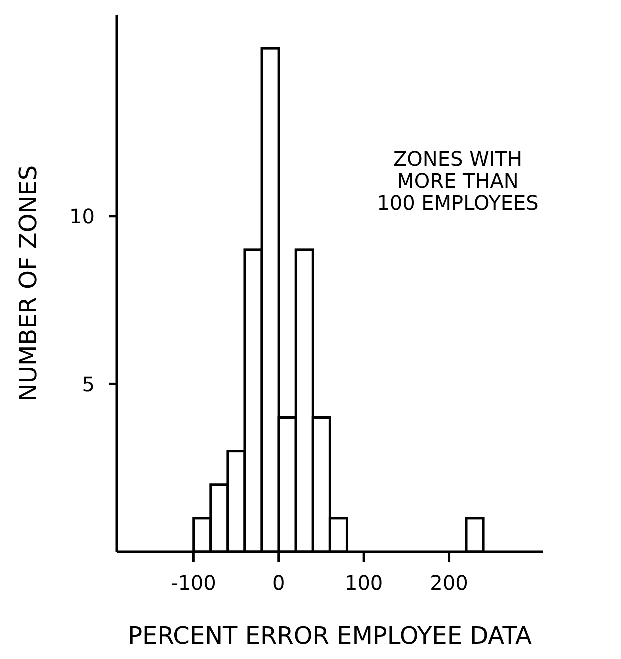 This screenshot has width=621, height=659. What do you see at coordinates (28, 283) in the screenshot?
I see `y-axis-title: NUMBER OF ZONES` at bounding box center [28, 283].